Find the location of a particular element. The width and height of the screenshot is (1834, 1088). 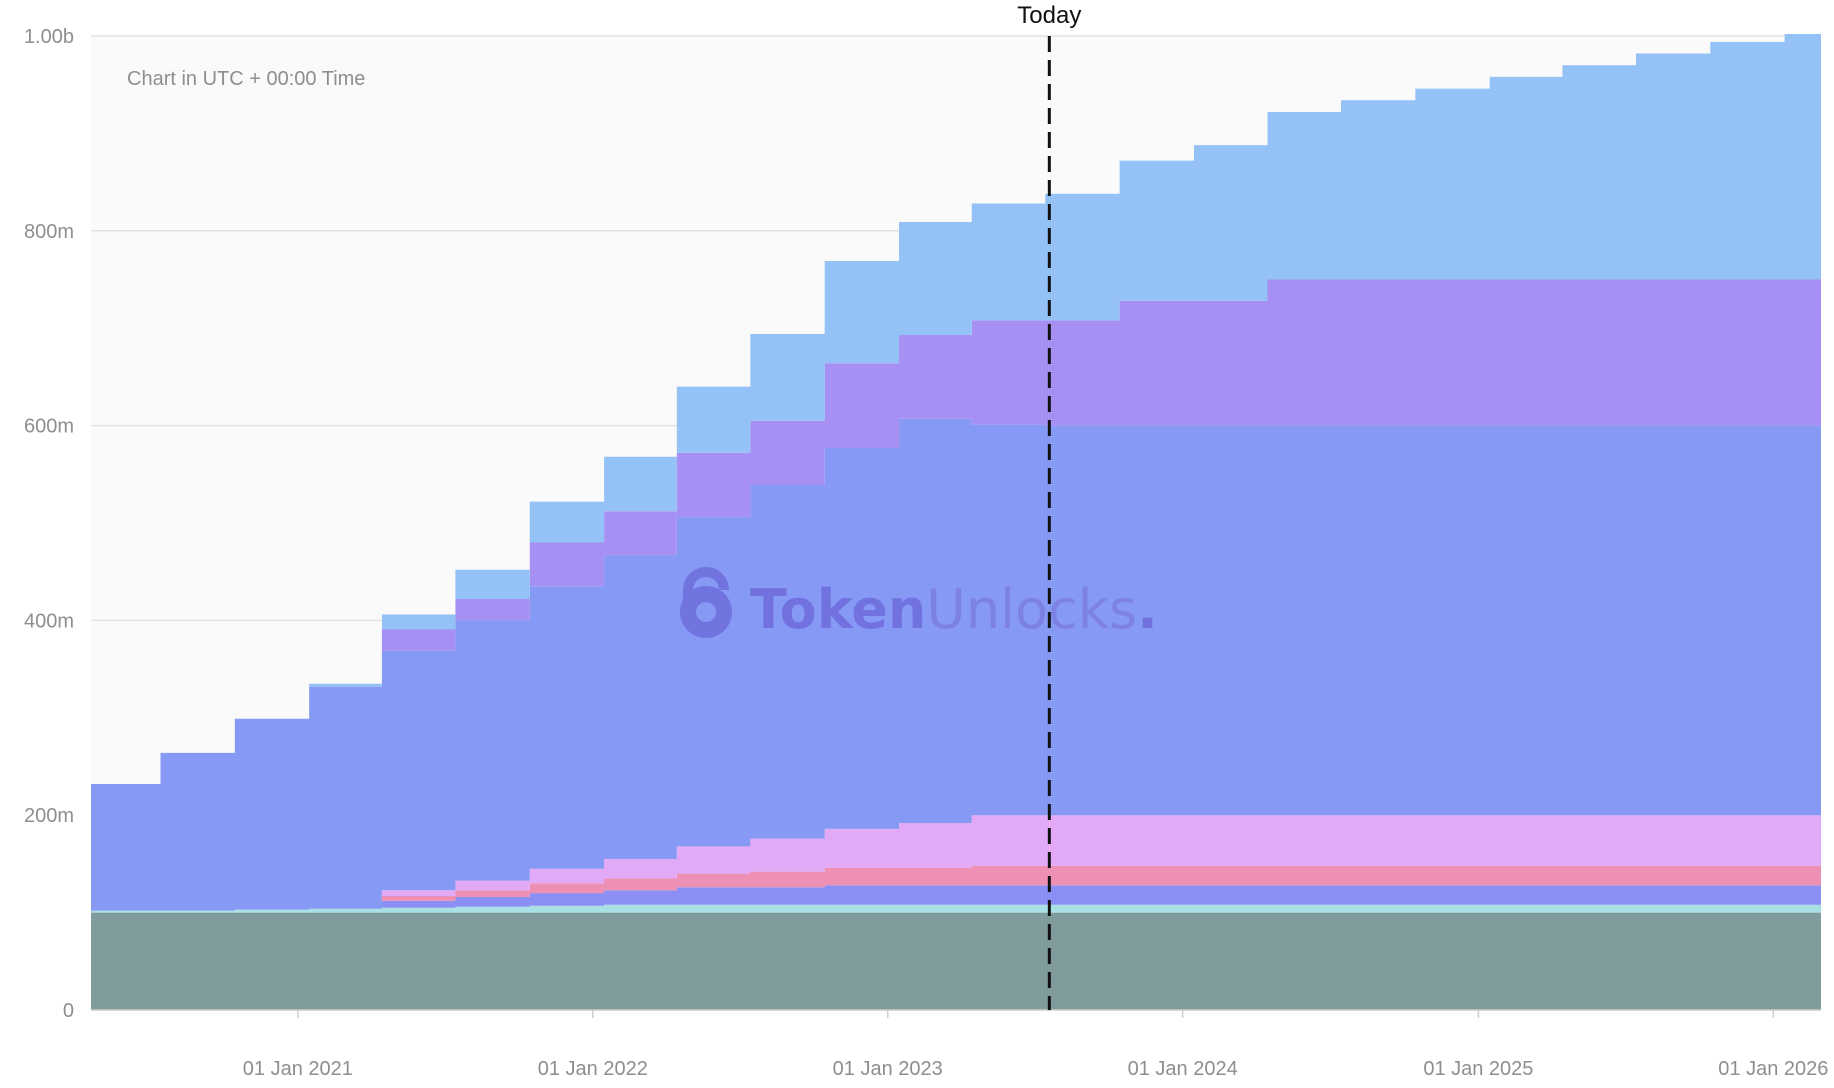

y-tick-label: 200m is located at coordinates (49, 816).